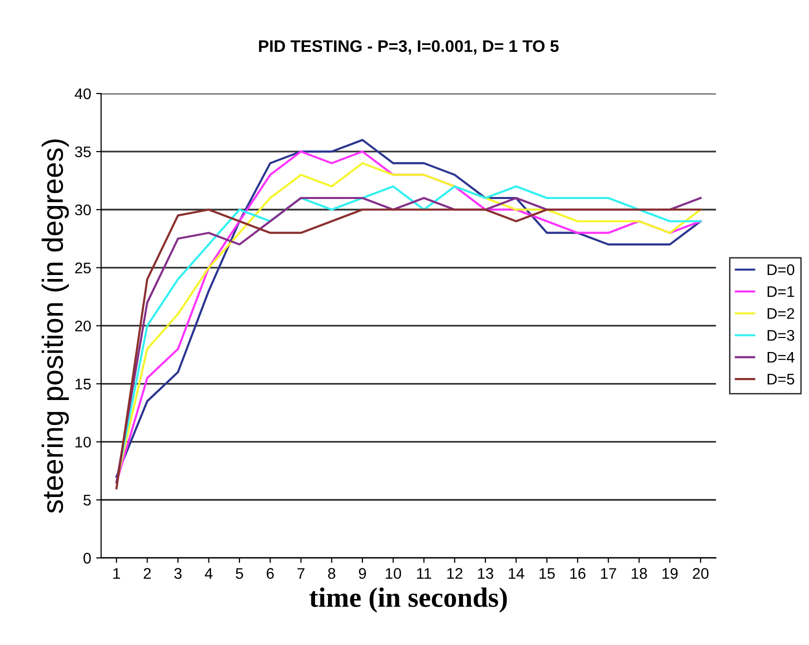  I want to click on x-axis-title: time (in seconds), so click(408, 600).